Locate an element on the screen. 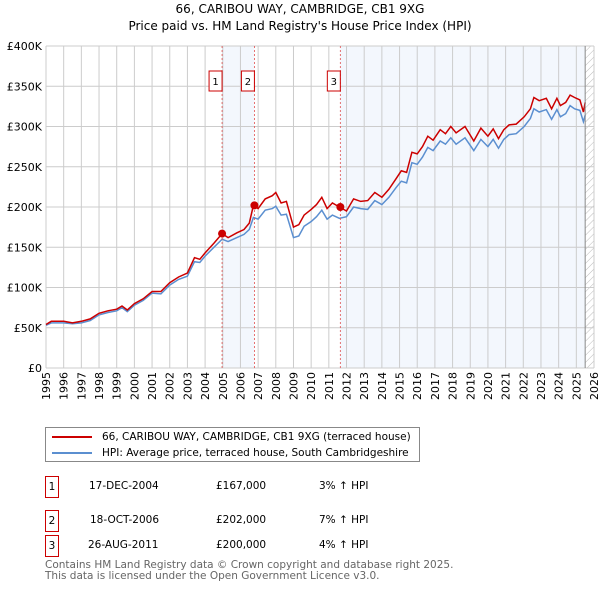 The width and height of the screenshot is (600, 590). table-row: 2 18-OCT-2006 £202,000 7% ↑ HPI is located at coordinates (295, 521).